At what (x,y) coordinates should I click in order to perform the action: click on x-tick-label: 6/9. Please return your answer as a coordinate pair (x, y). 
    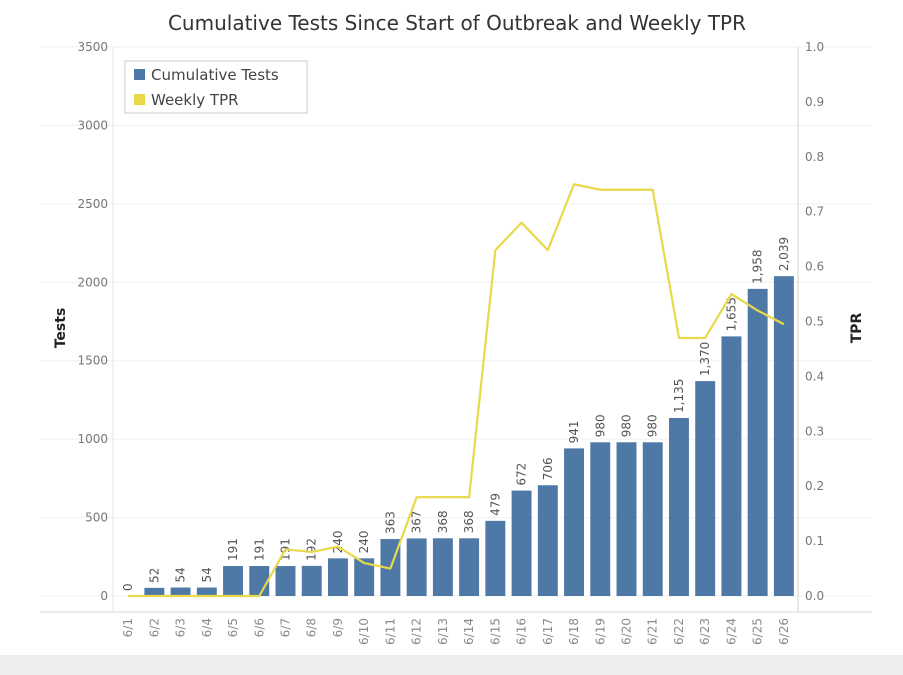
    Looking at the image, I should click on (338, 627).